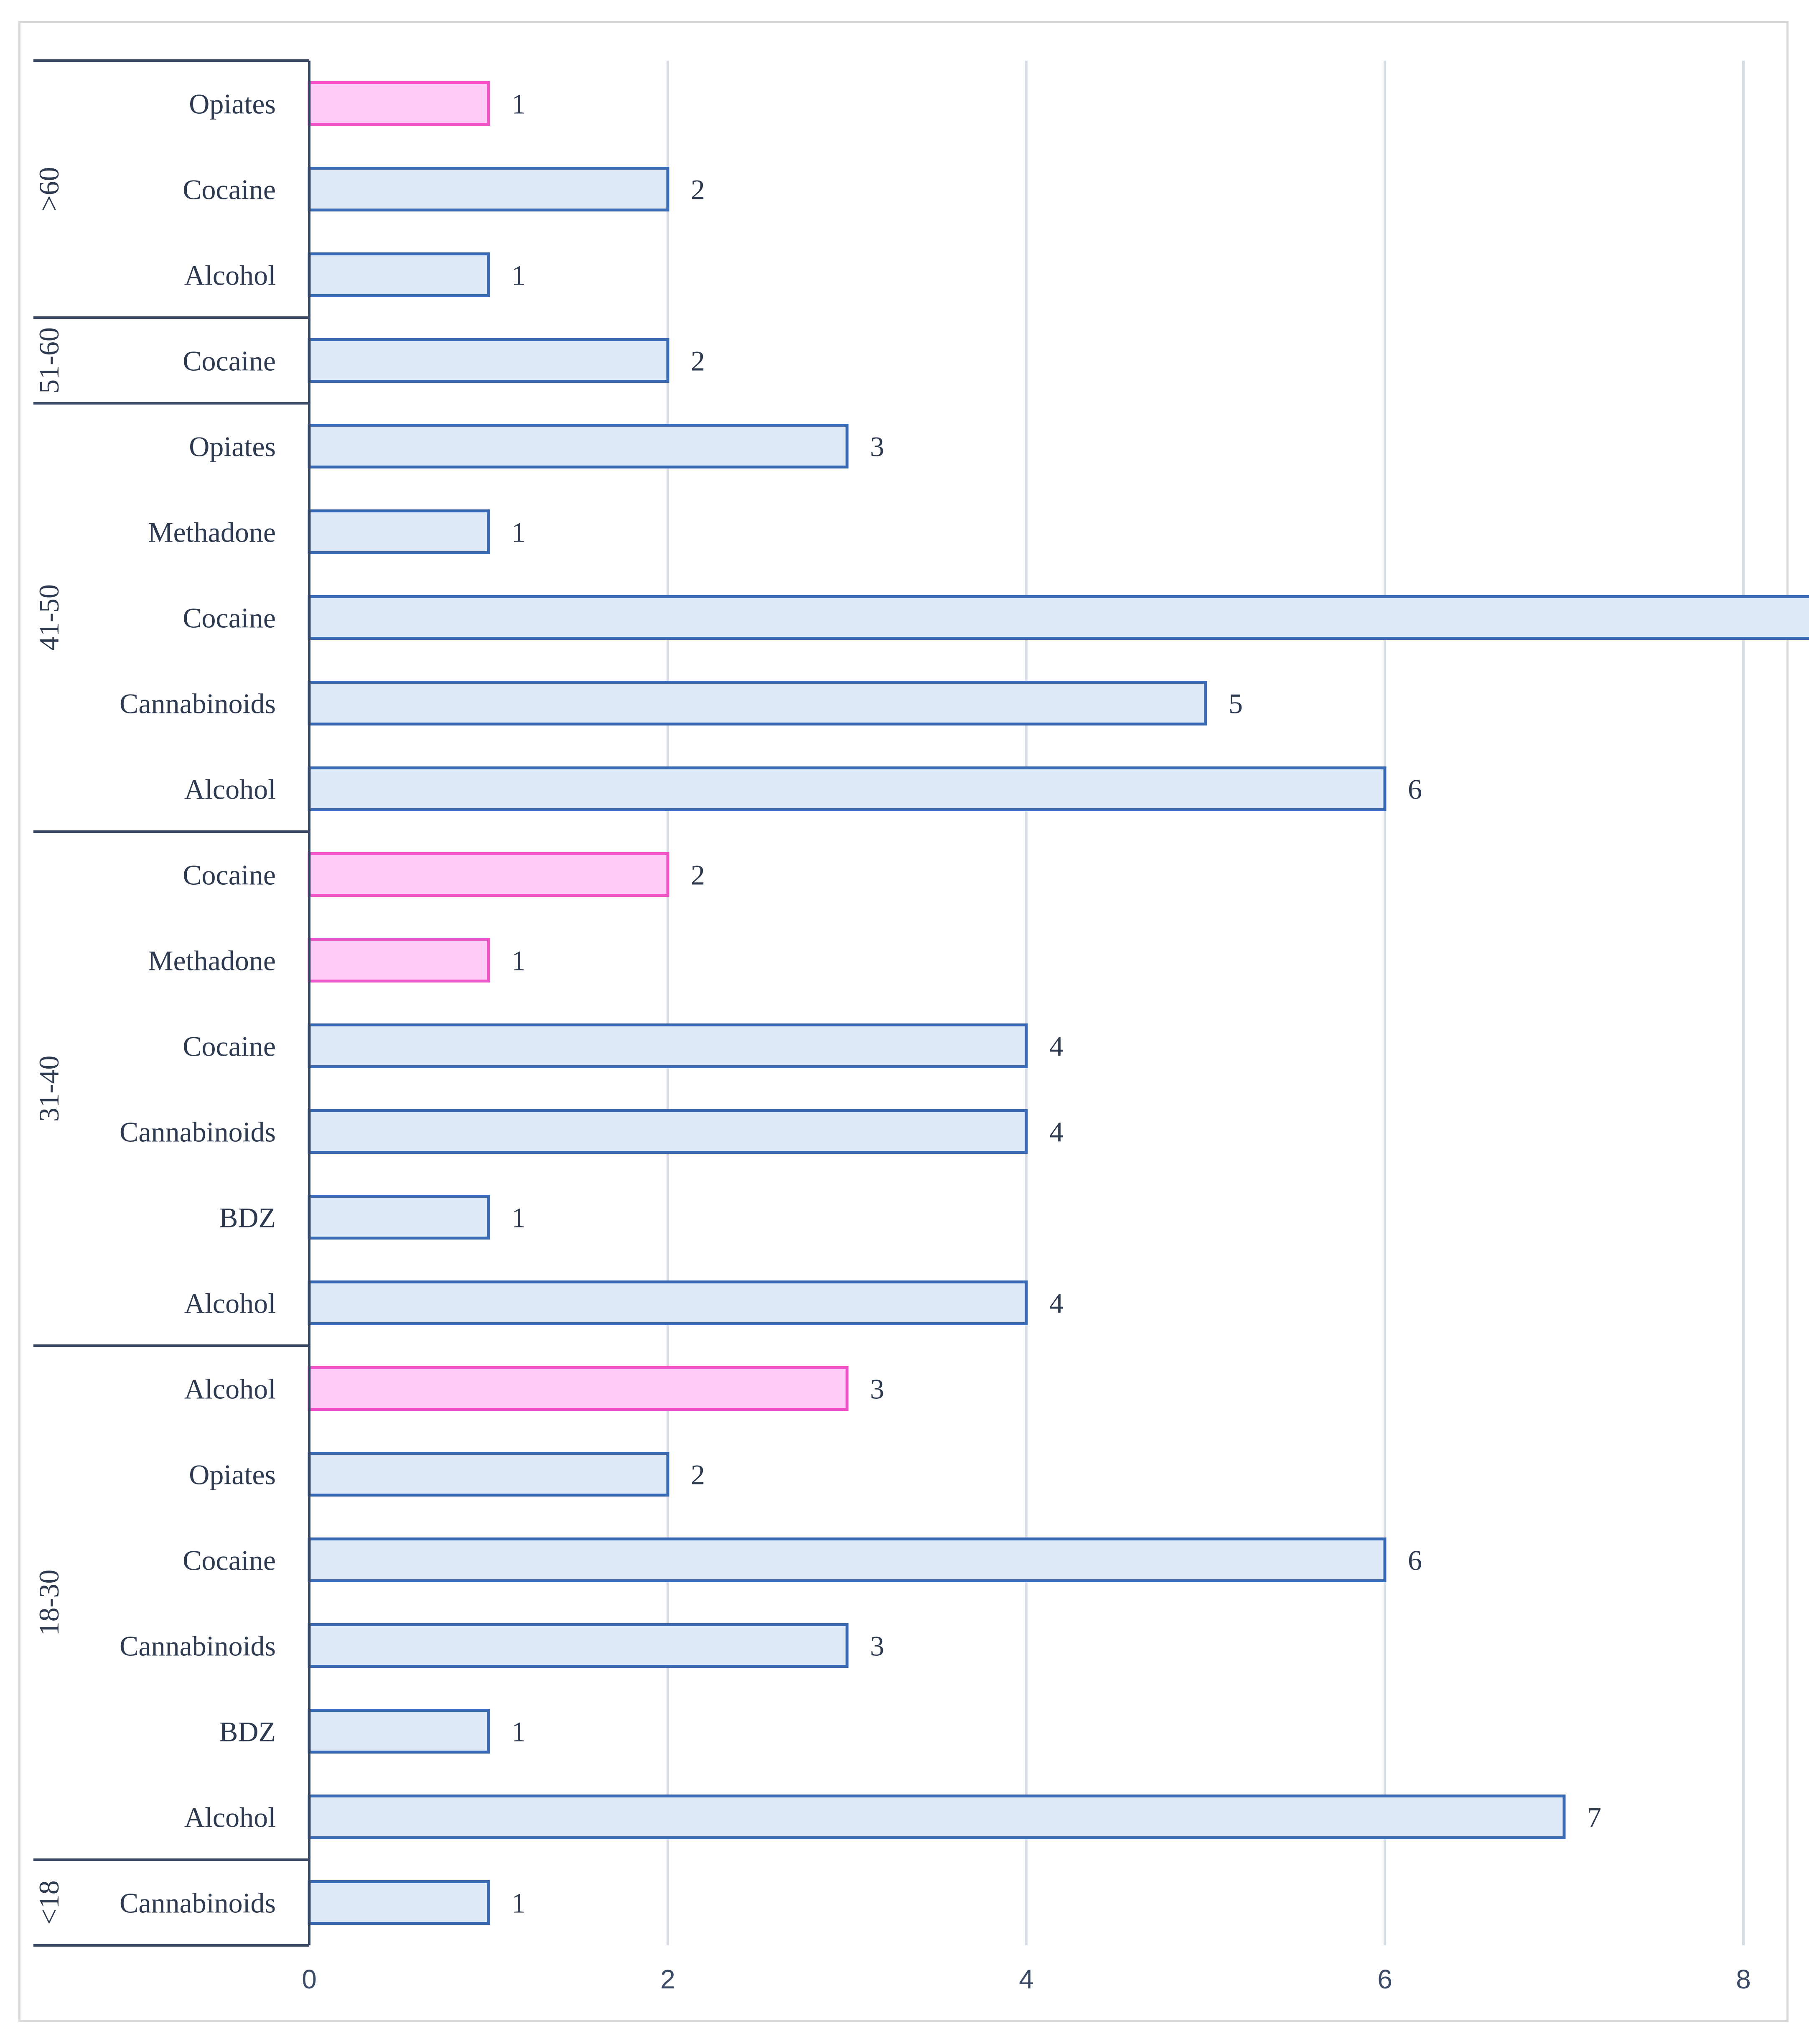 The width and height of the screenshot is (1809, 2044). I want to click on x-tick-label: 0, so click(309, 1979).